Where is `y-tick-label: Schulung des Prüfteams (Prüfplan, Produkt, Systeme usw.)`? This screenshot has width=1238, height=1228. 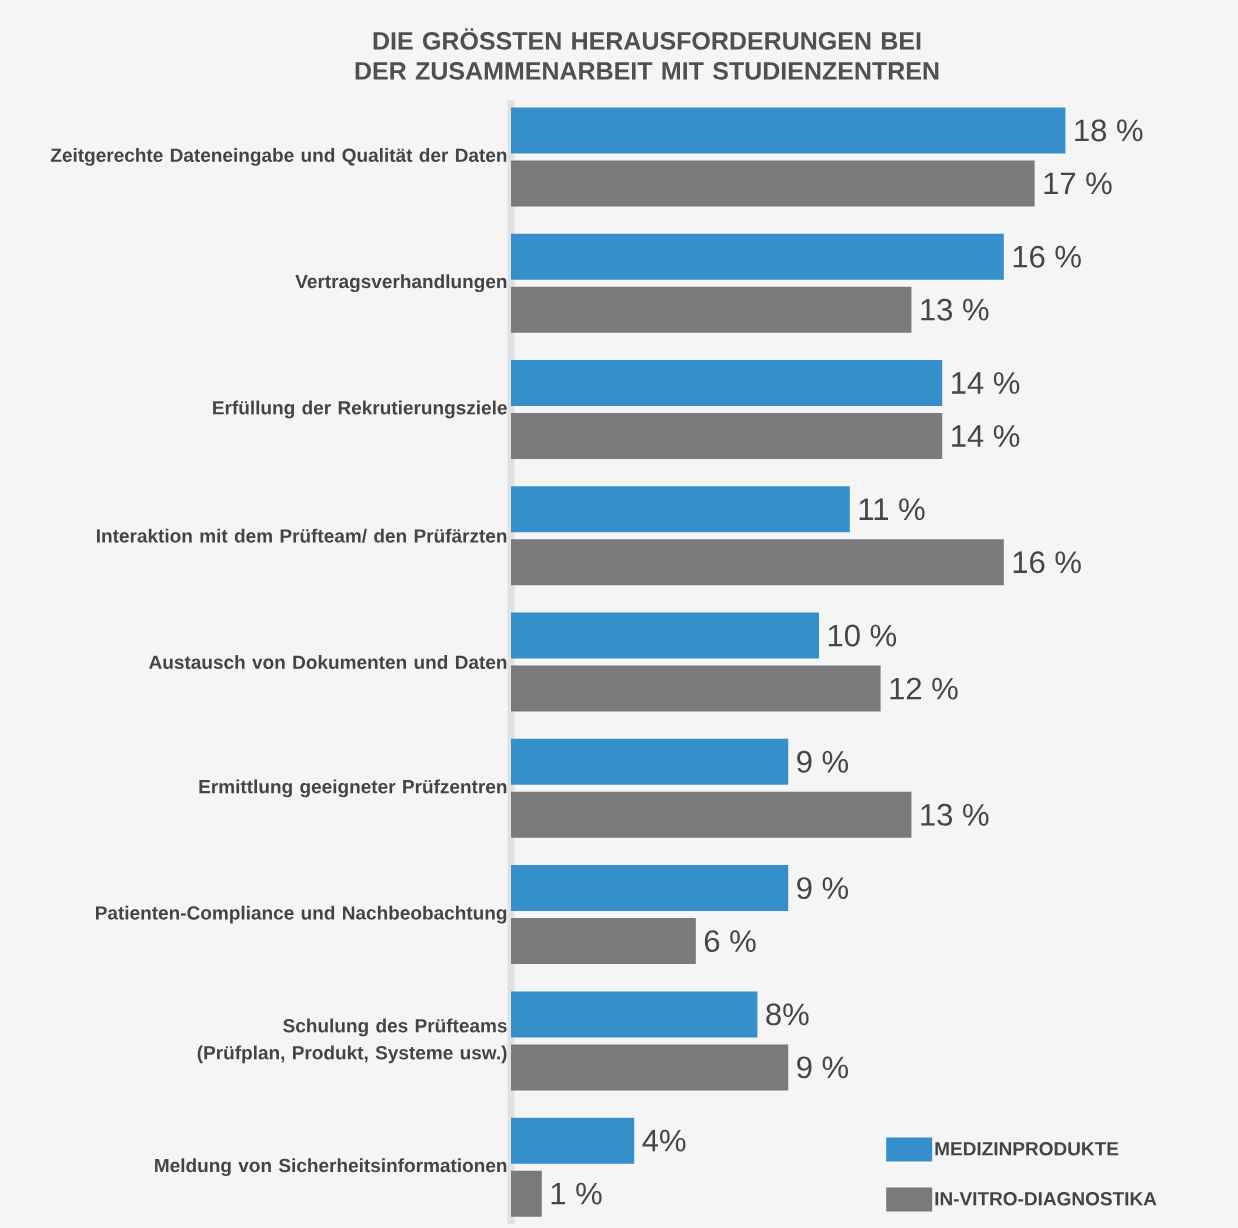 y-tick-label: Schulung des Prüfteams (Prüfplan, Produkt, Systeme usw.) is located at coordinates (352, 1041).